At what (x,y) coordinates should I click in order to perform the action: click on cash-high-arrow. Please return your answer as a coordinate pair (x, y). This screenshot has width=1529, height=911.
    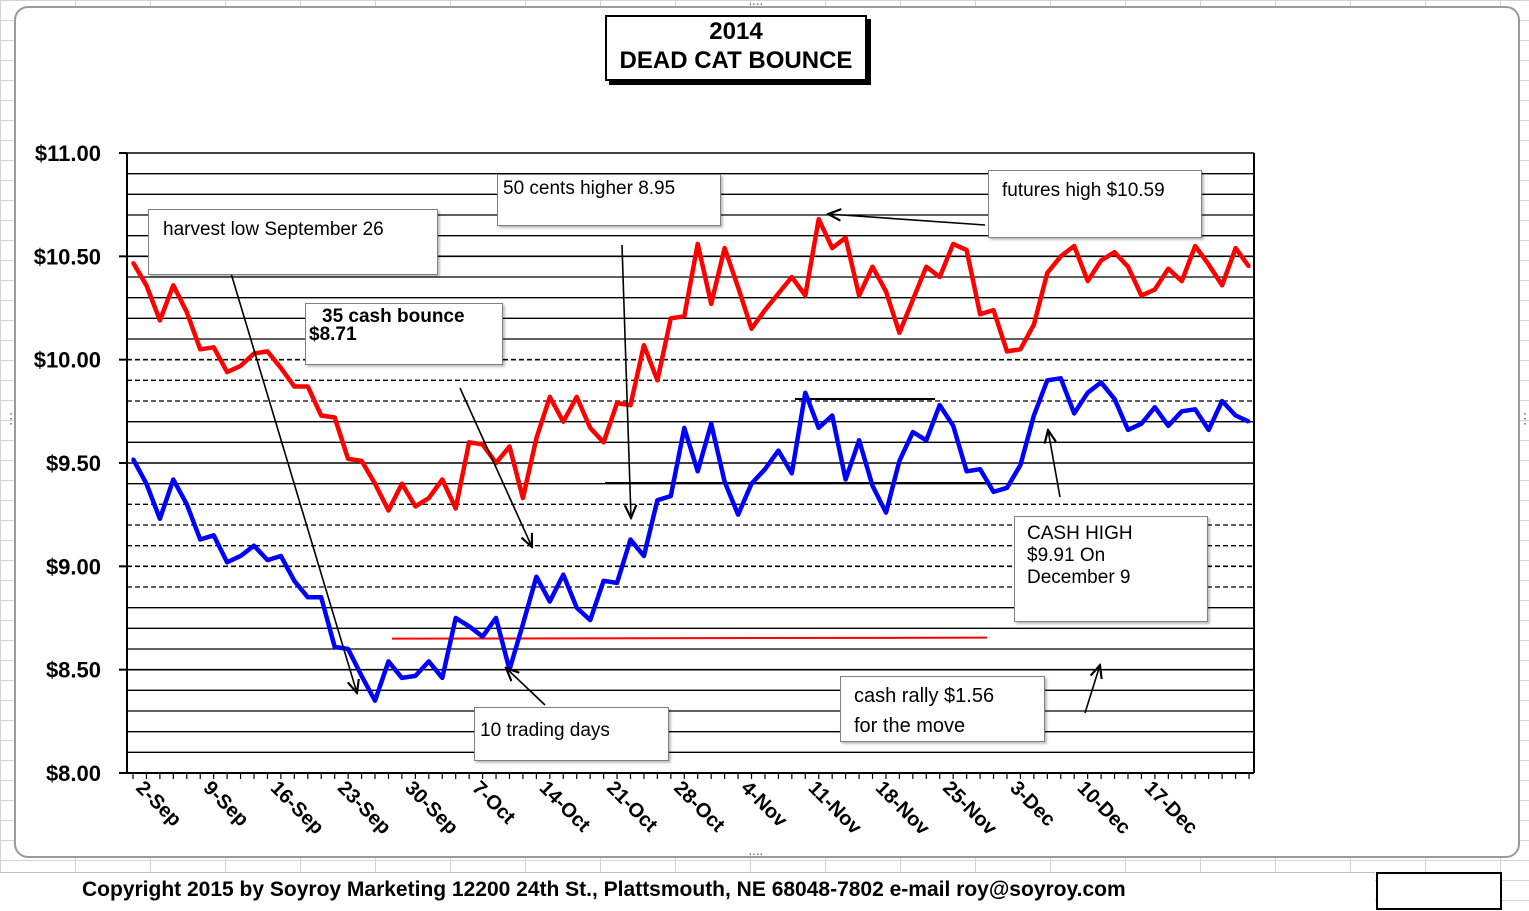
    Looking at the image, I should click on (1054, 464).